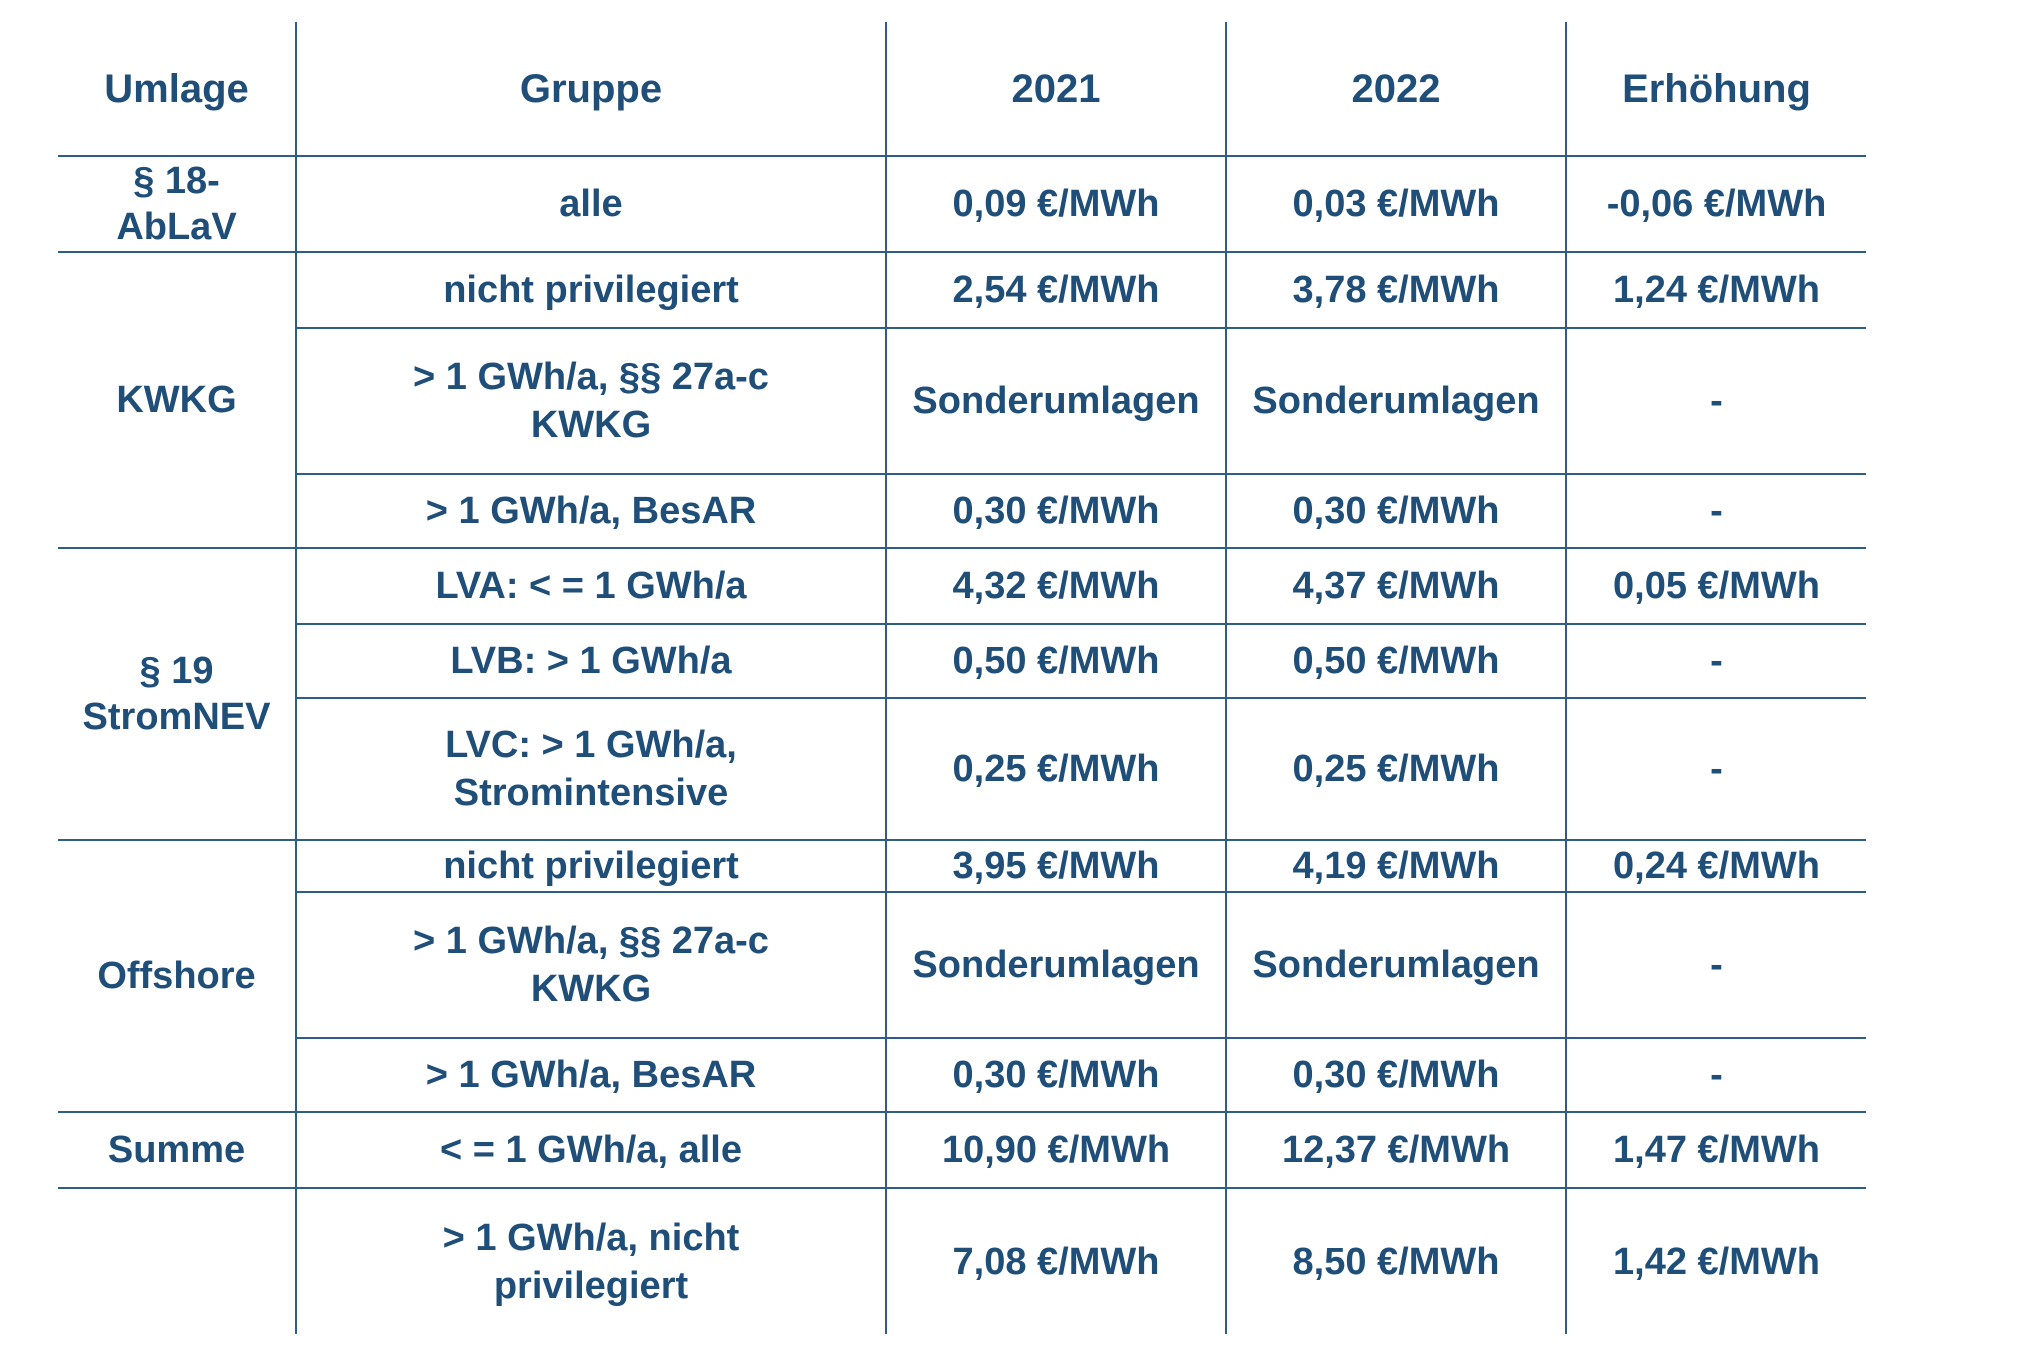 The width and height of the screenshot is (2030, 1353). I want to click on y2021-cell: 4,32 €/MWh, so click(1055, 585).